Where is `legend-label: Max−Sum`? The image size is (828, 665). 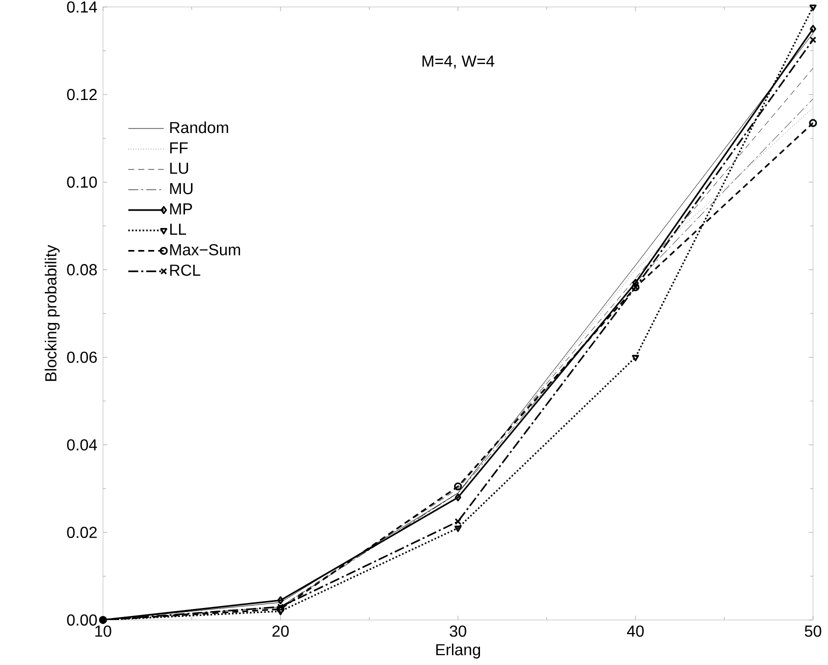
legend-label: Max−Sum is located at coordinates (205, 250).